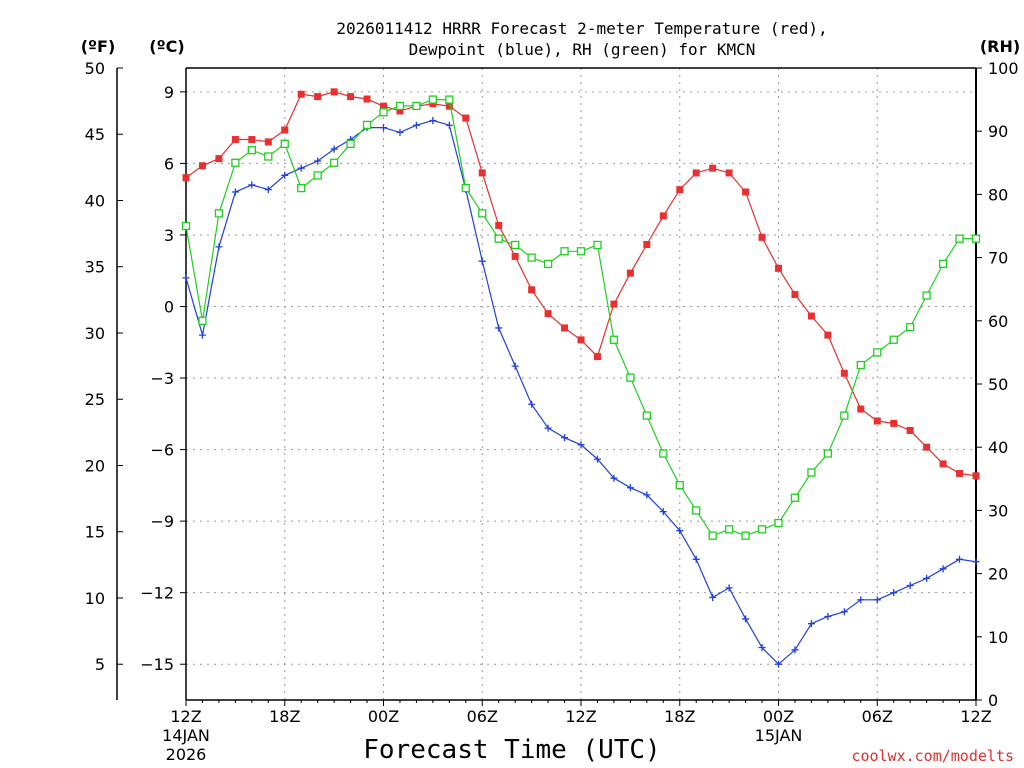  Describe the element at coordinates (998, 321) in the screenshot. I see `rh-tick-label: 60` at that location.